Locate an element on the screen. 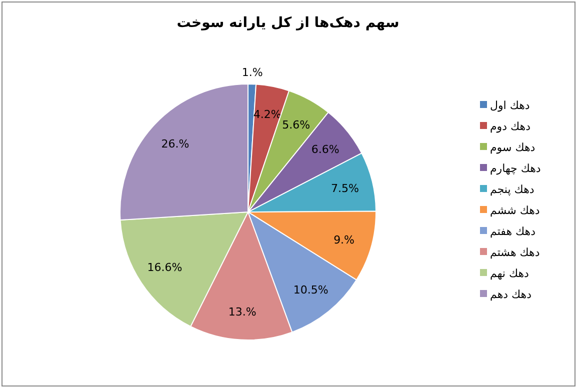 This screenshot has width=577, height=388. data-label: 9.% is located at coordinates (344, 239).